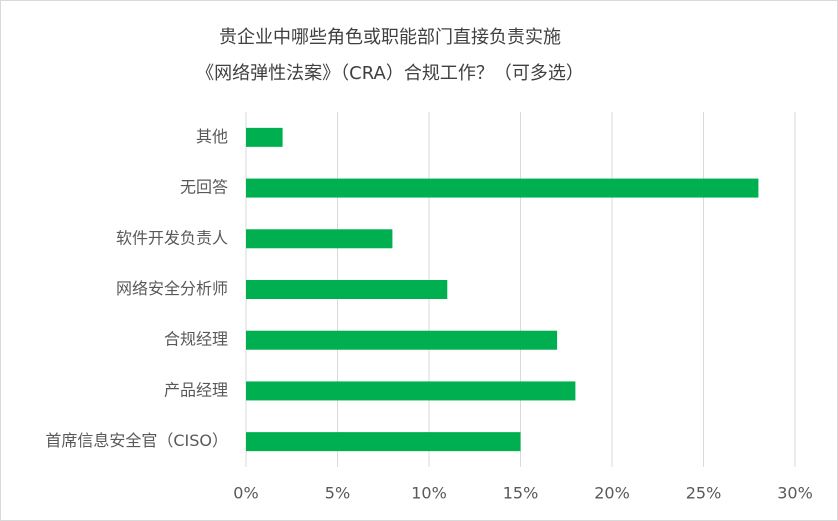  Describe the element at coordinates (390, 37) in the screenshot. I see `chart-title: 贵企业中哪些角色或职能部门直接负责实施` at that location.